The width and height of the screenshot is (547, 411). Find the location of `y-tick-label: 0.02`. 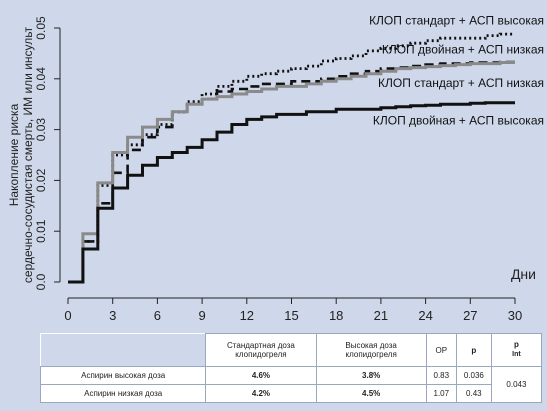

y-tick-label: 0.02 is located at coordinates (41, 180).